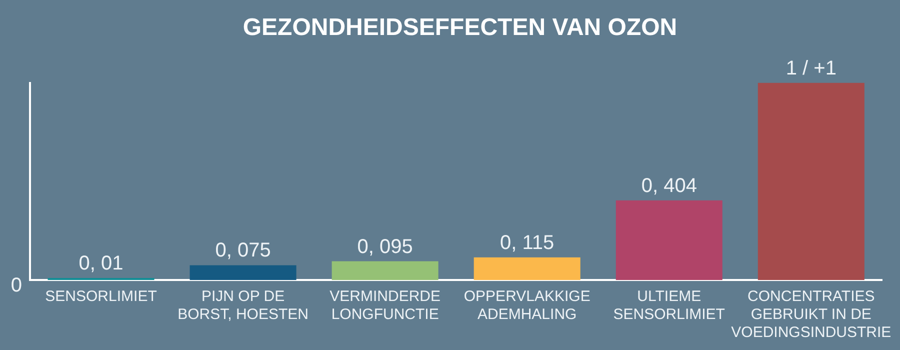 The width and height of the screenshot is (900, 350). What do you see at coordinates (16, 285) in the screenshot?
I see `text: 0` at bounding box center [16, 285].